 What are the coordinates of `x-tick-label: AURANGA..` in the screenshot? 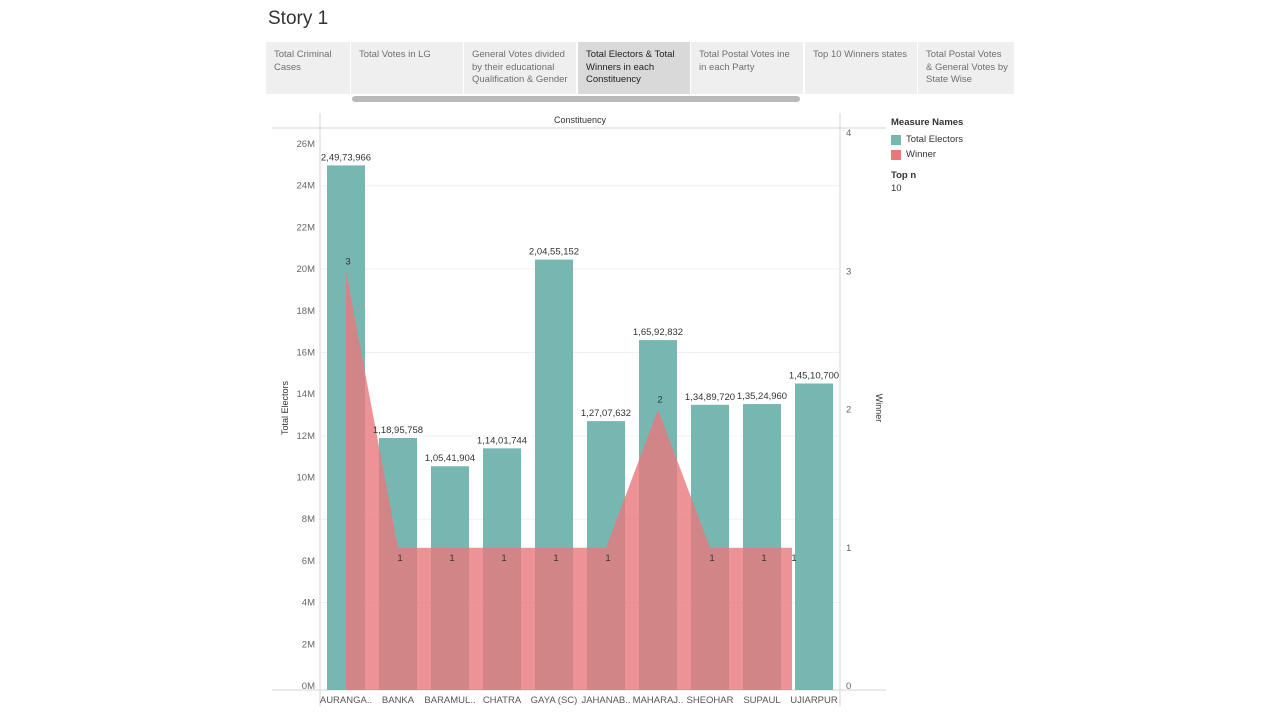 It's located at (346, 700).